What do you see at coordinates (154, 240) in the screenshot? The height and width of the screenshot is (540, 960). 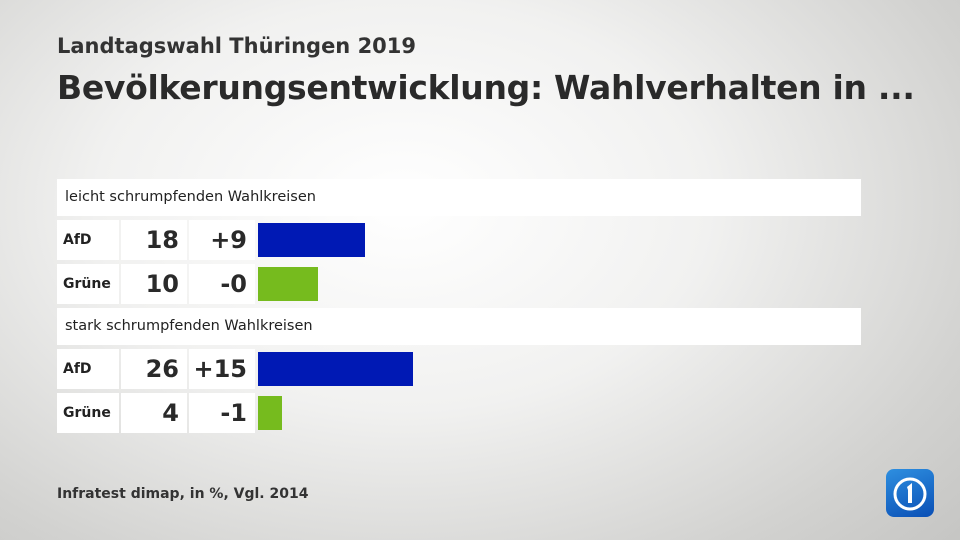 I see `value-label: 18` at bounding box center [154, 240].